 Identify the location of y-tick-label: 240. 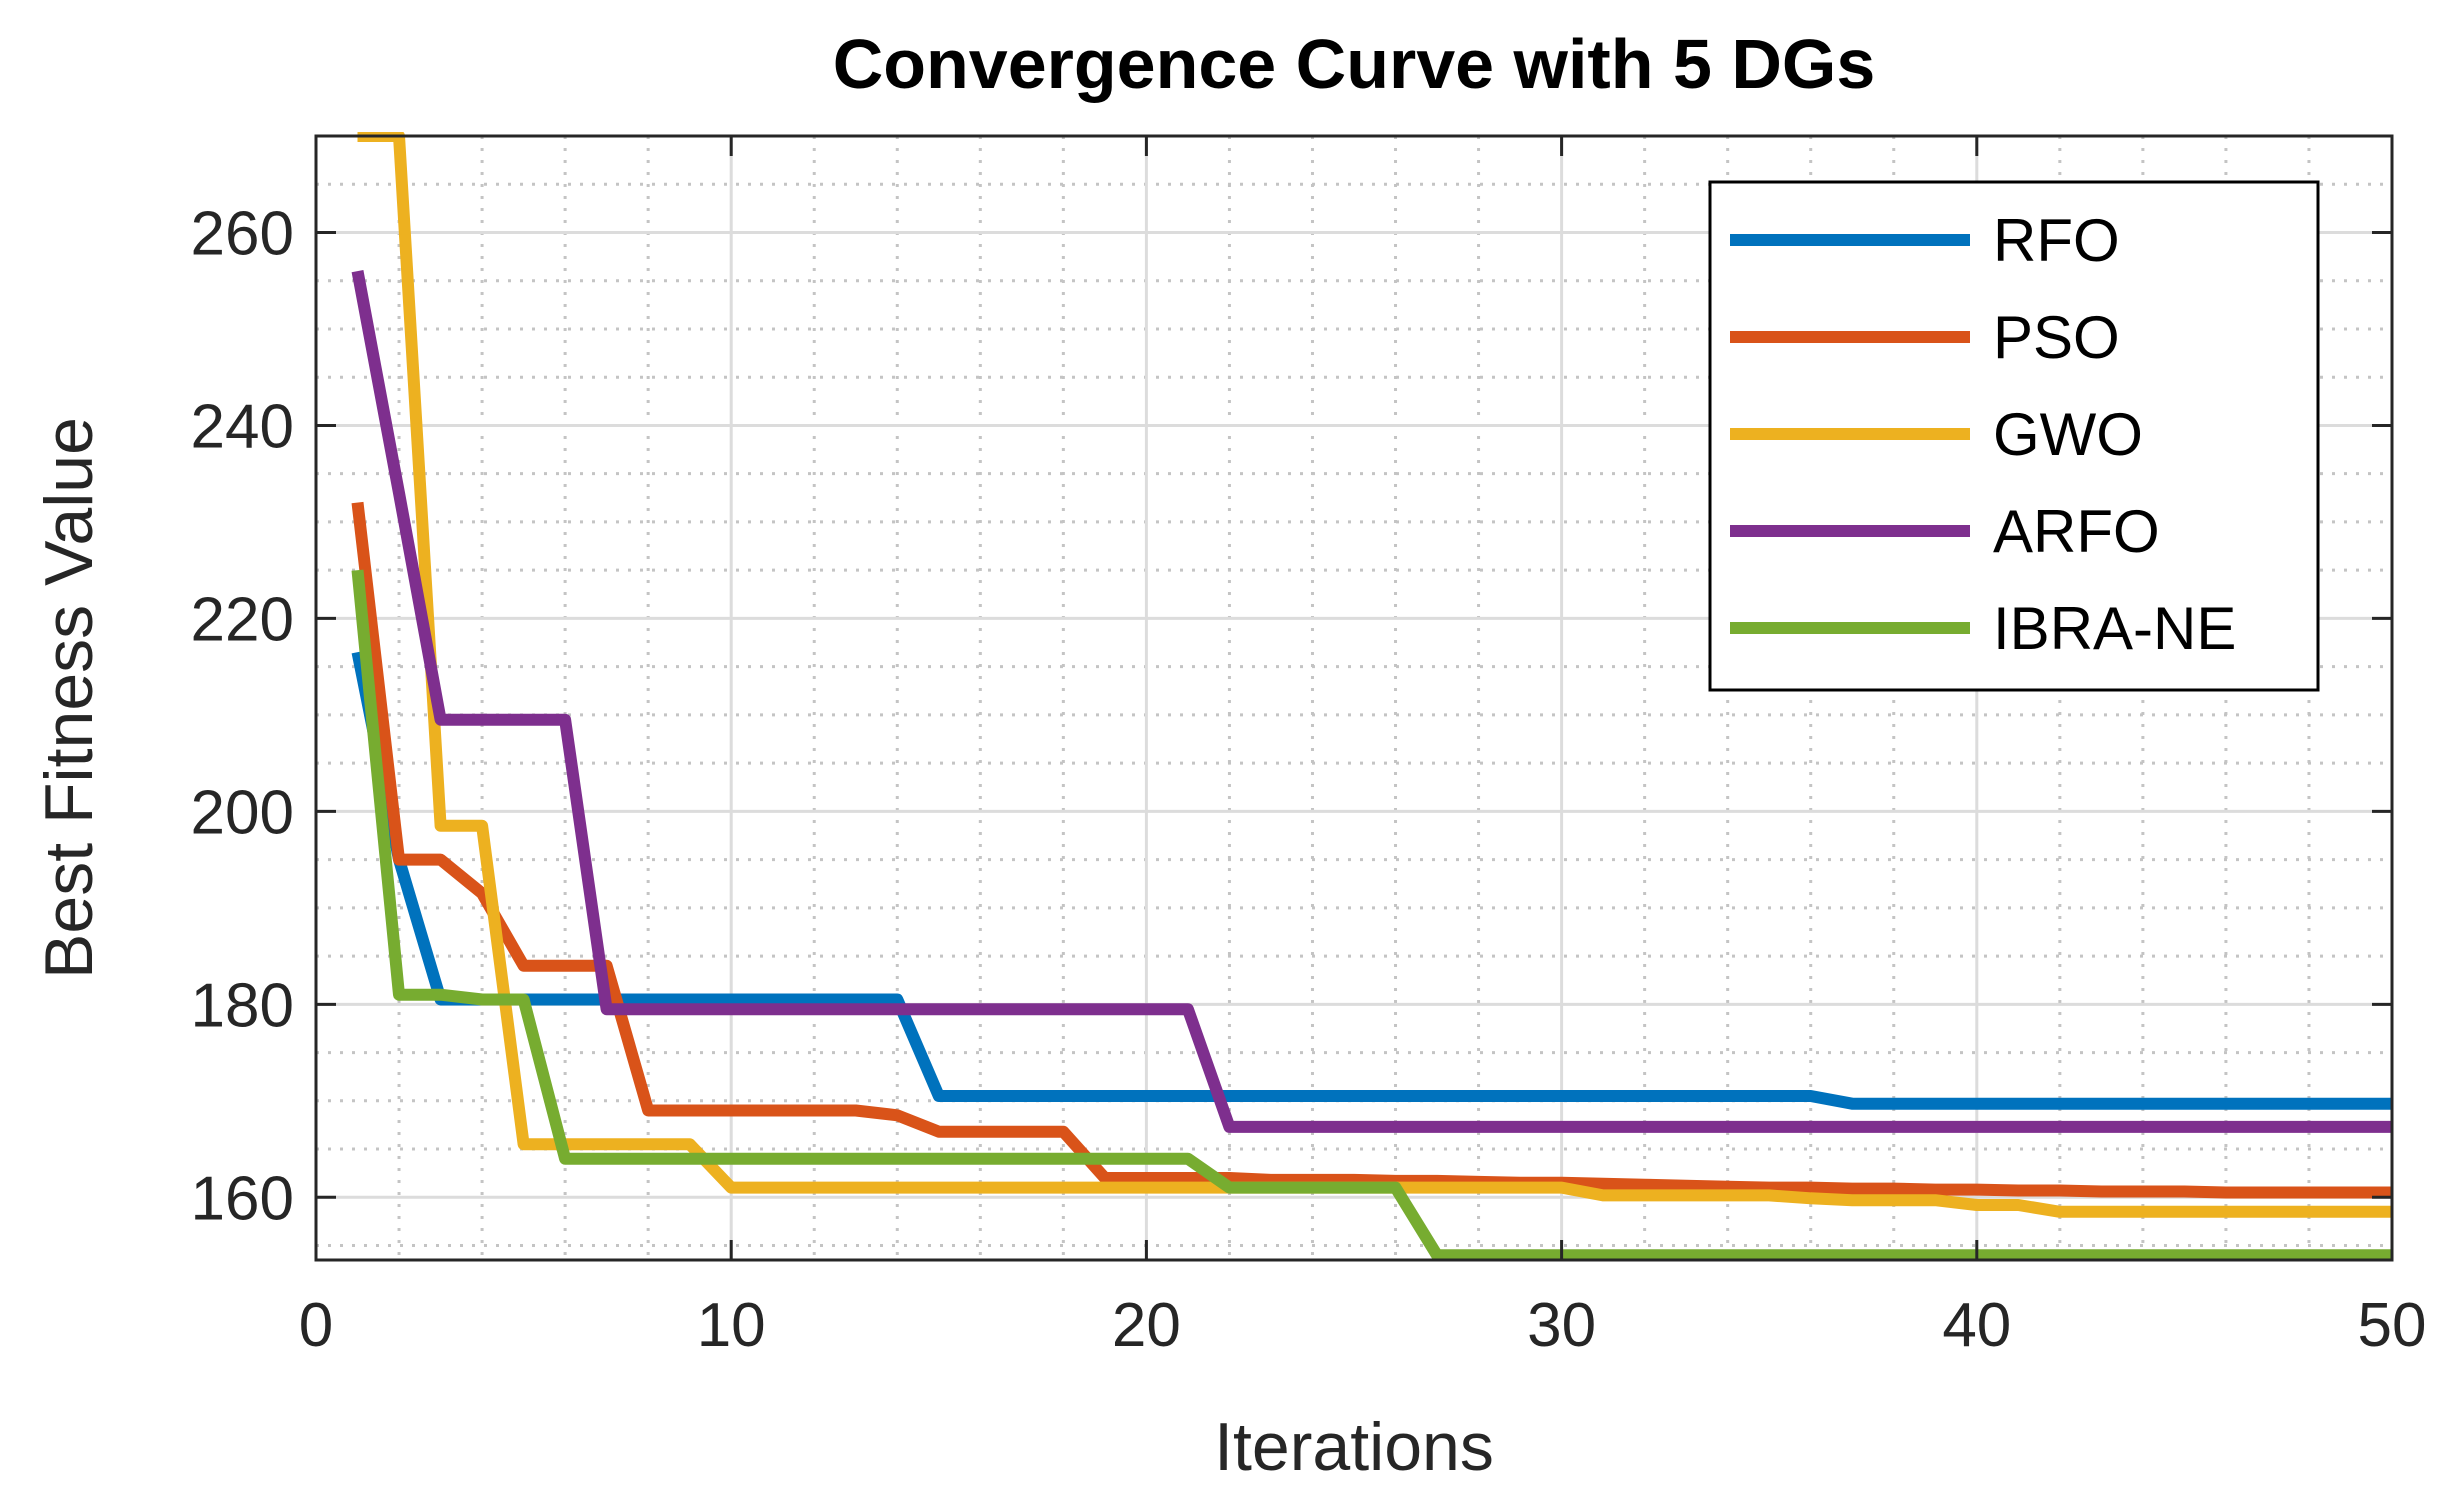
(242, 426).